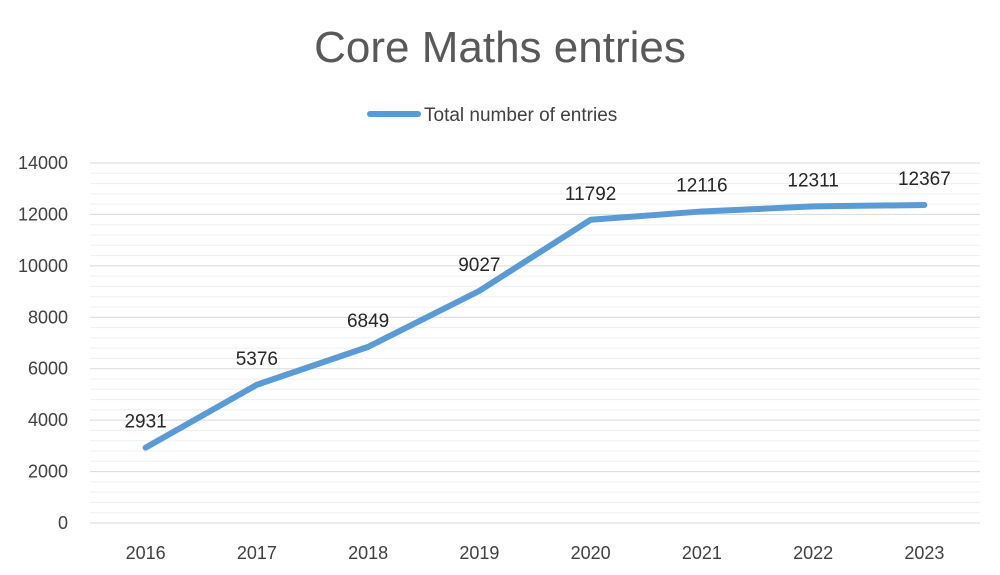 The height and width of the screenshot is (575, 1000). Describe the element at coordinates (368, 553) in the screenshot. I see `x-tick-label: 2018` at that location.